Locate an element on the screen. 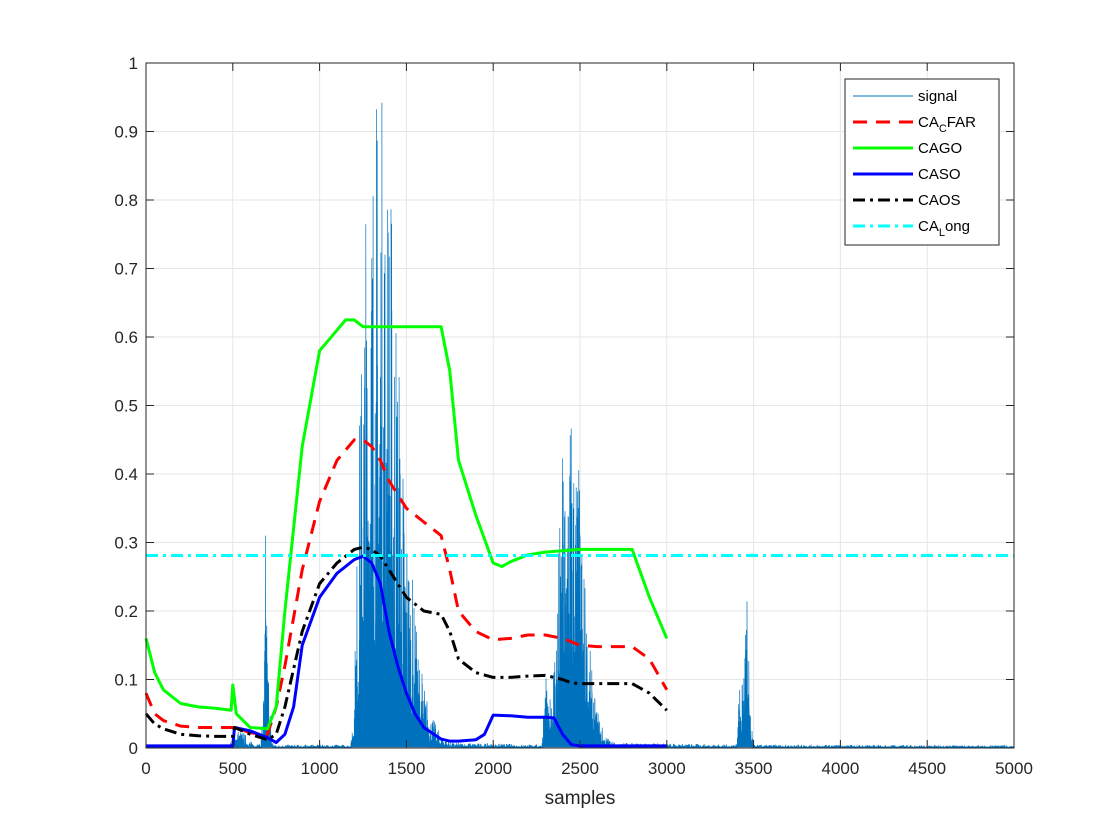  y-tick-label: 1 is located at coordinates (133, 63).